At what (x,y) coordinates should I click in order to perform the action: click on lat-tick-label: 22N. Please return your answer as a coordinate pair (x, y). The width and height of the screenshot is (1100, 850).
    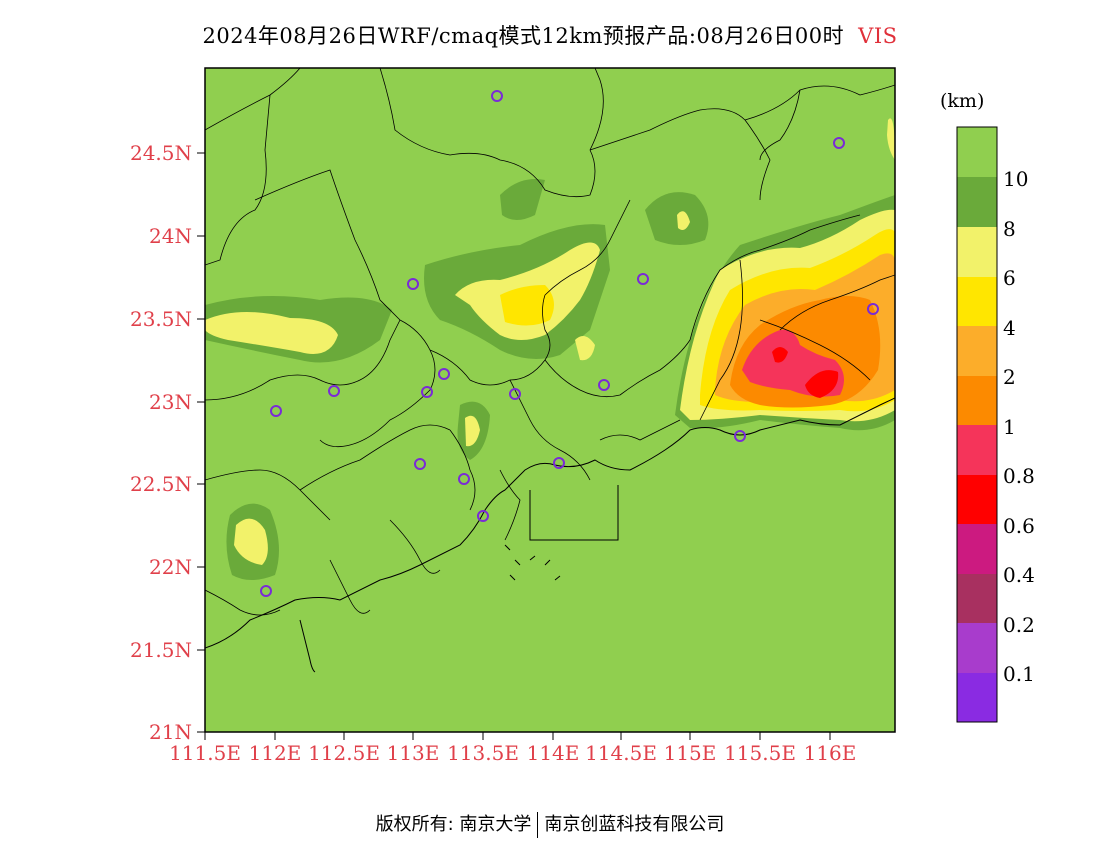
    Looking at the image, I should click on (170, 567).